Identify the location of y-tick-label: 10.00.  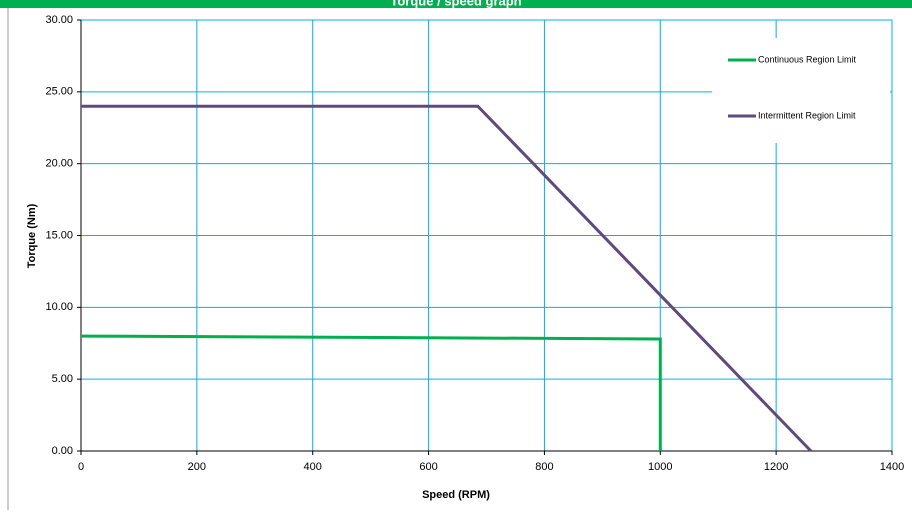
(59, 307).